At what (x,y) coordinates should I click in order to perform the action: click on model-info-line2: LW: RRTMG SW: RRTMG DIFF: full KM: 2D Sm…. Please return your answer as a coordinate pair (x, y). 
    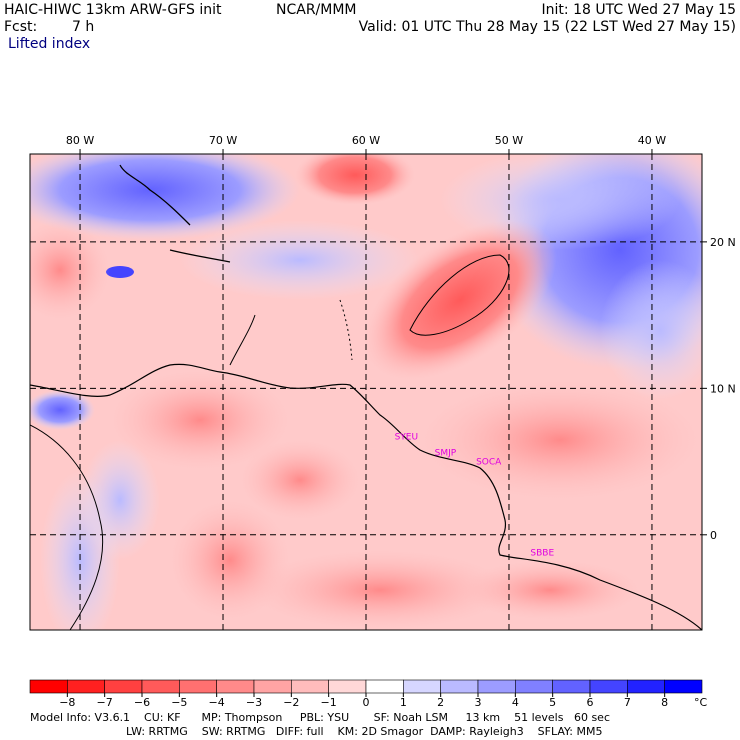
    Looking at the image, I should click on (364, 731).